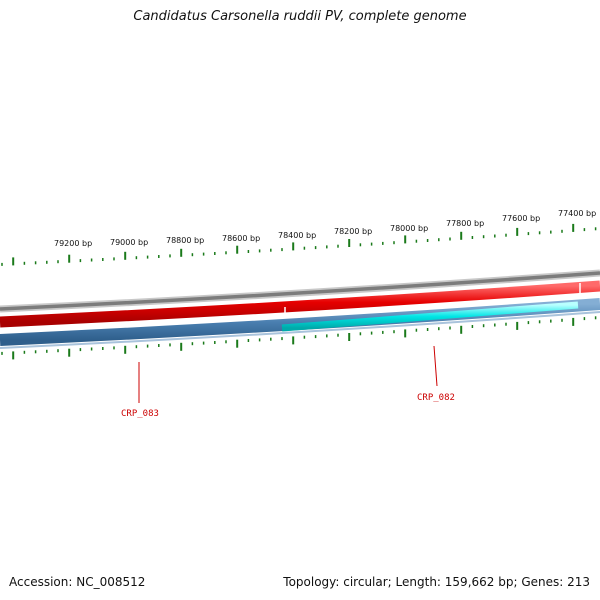  What do you see at coordinates (297, 235) in the screenshot?
I see `tick-label: 78400 bp` at bounding box center [297, 235].